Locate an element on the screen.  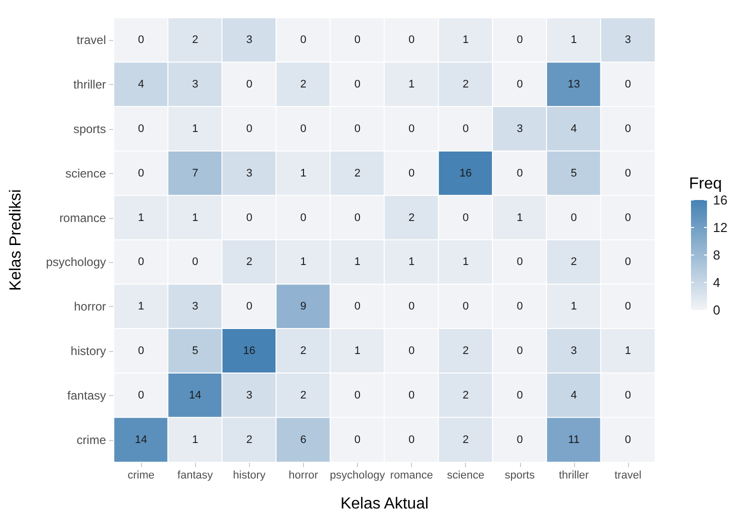
data-label: 6 is located at coordinates (303, 440).